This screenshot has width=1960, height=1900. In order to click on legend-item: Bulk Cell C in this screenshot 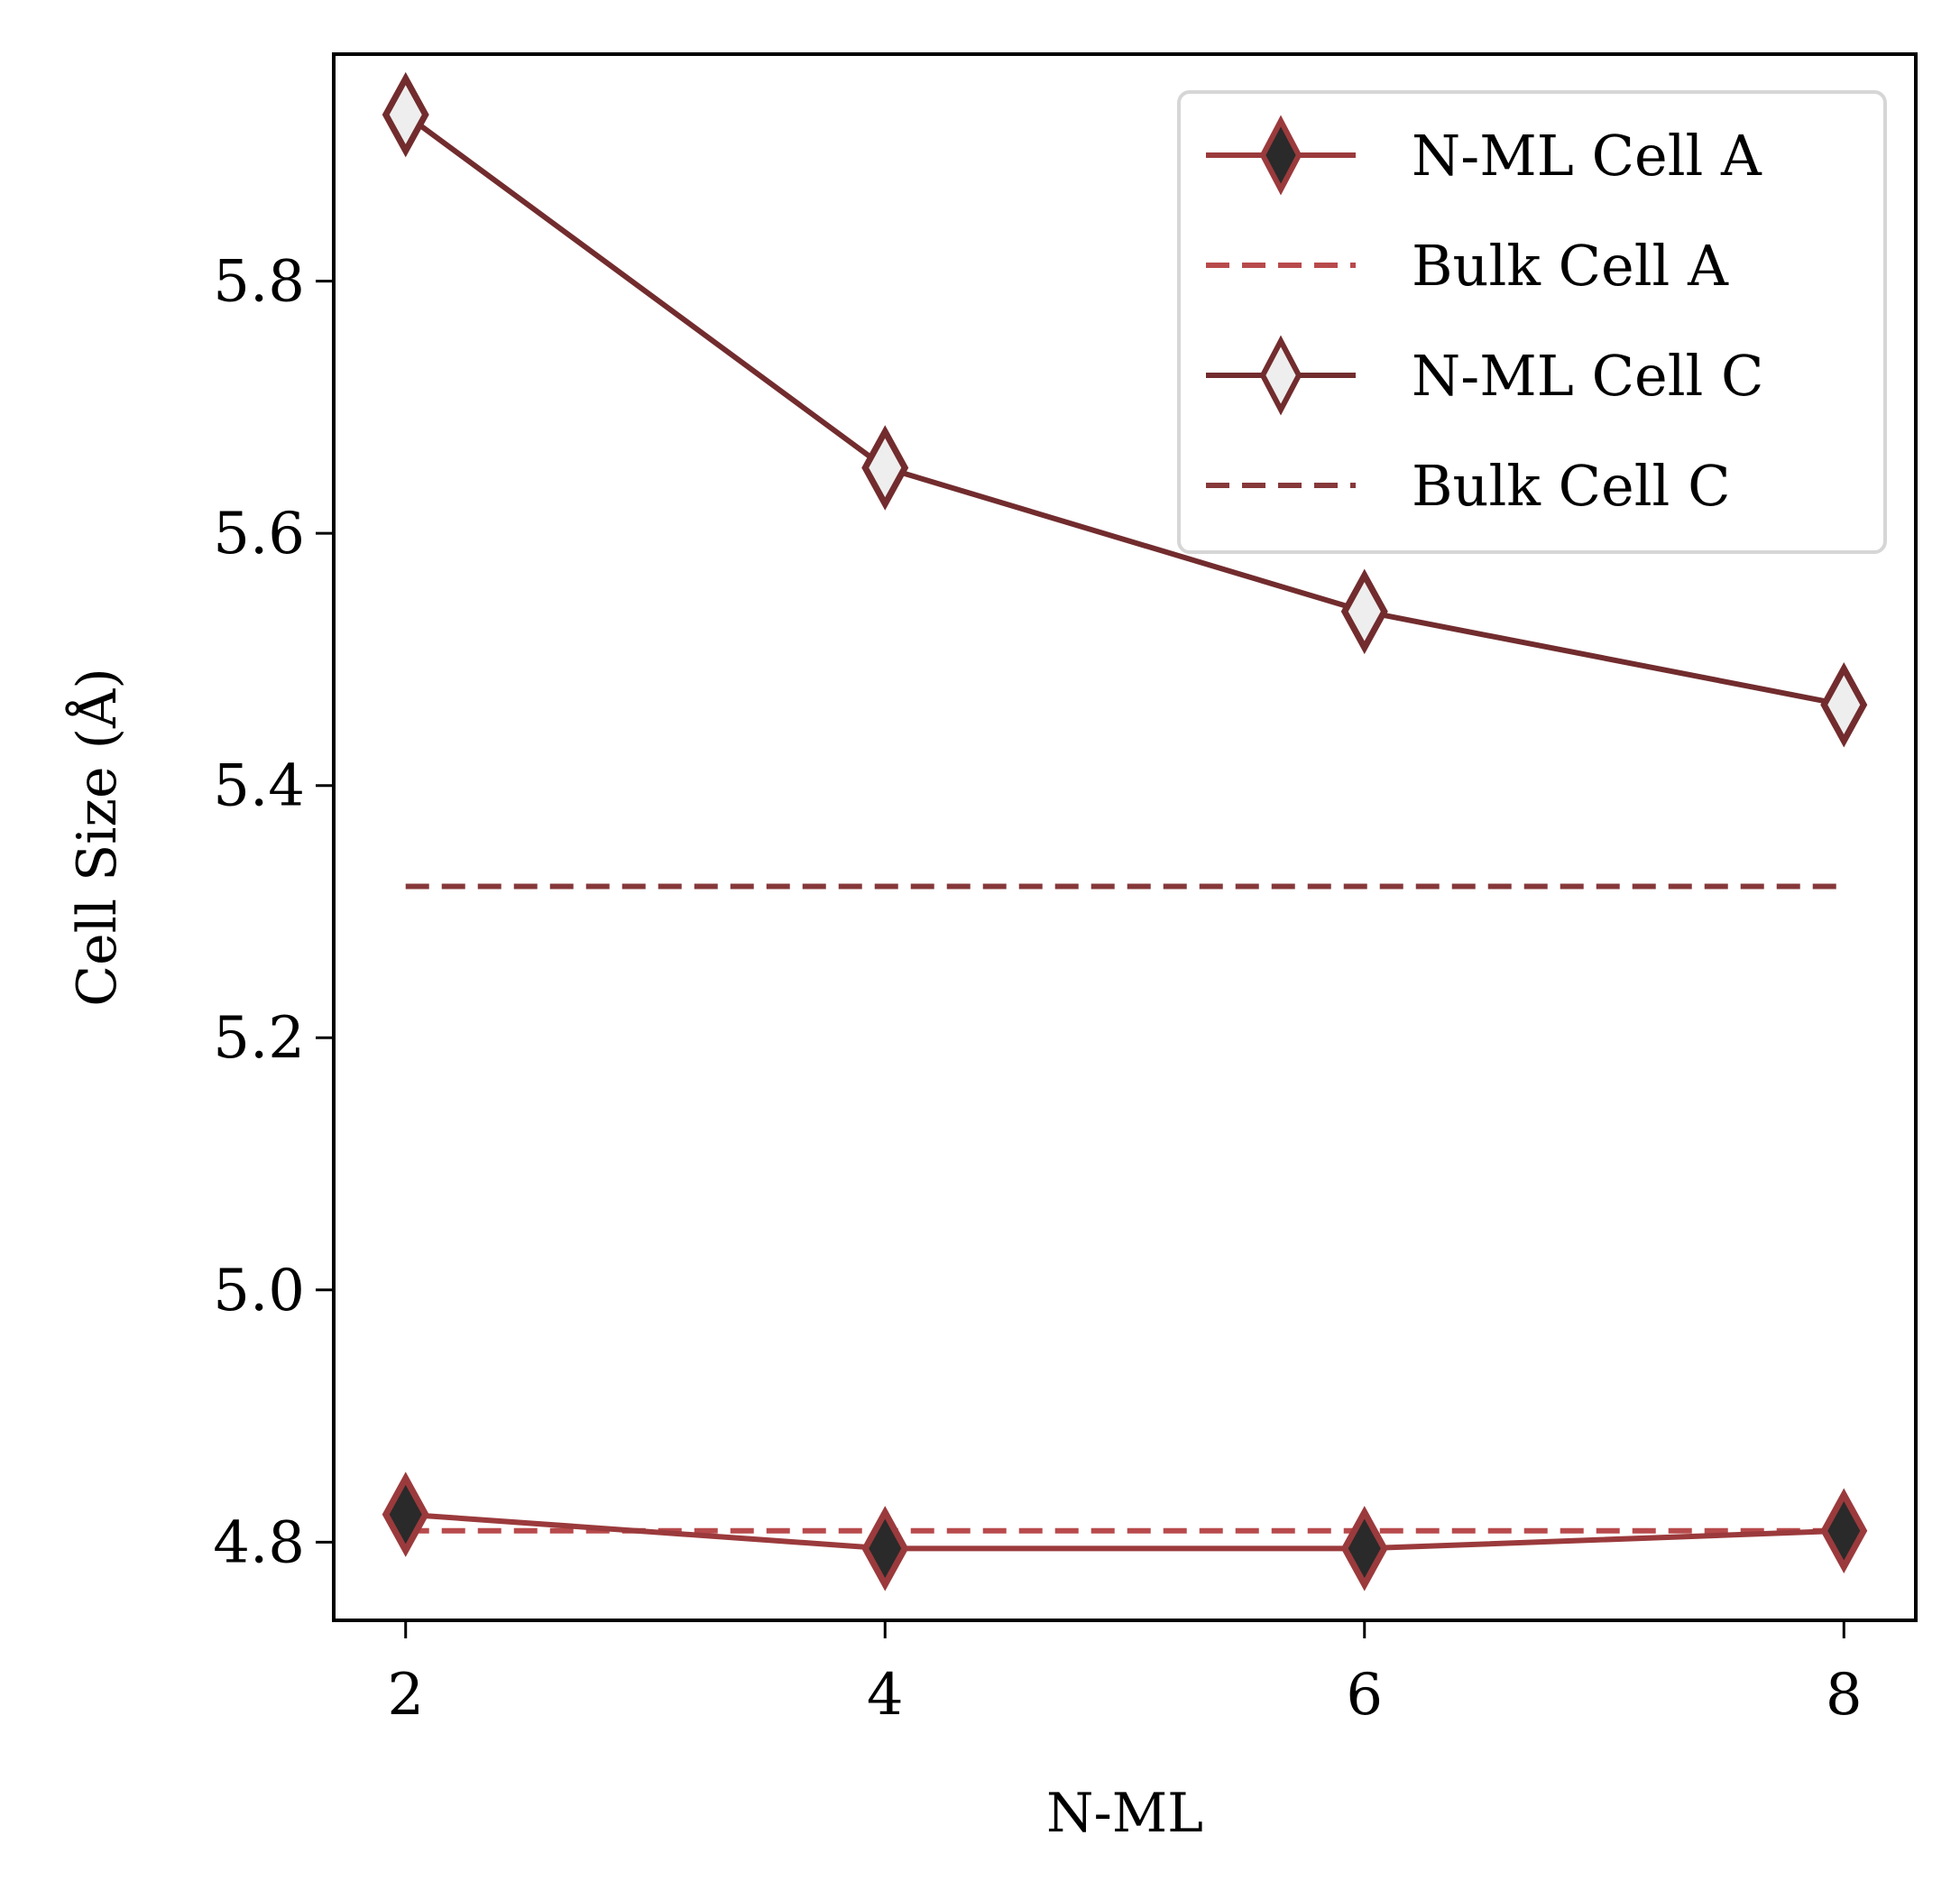, I will do `click(1469, 486)`.